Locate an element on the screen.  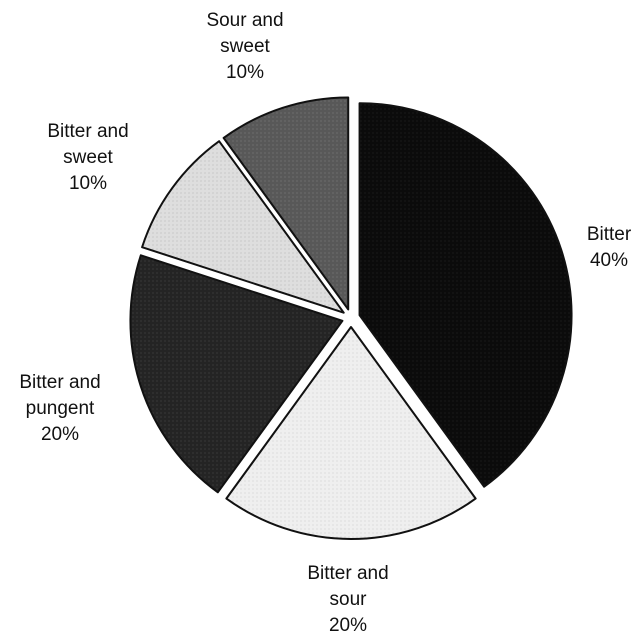
slice-label: Bitter and pungent 20% is located at coordinates (59, 408).